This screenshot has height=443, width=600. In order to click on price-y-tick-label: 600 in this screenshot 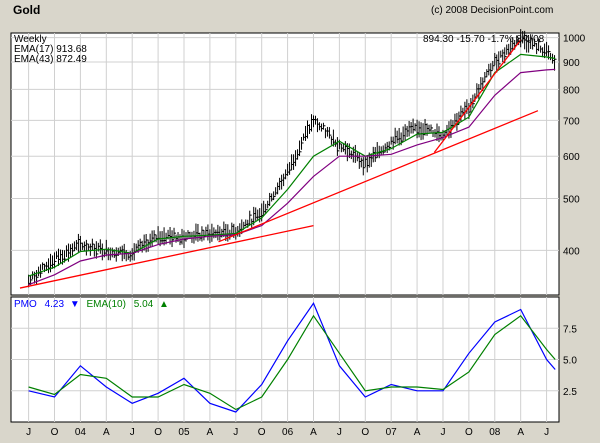, I will do `click(571, 157)`.